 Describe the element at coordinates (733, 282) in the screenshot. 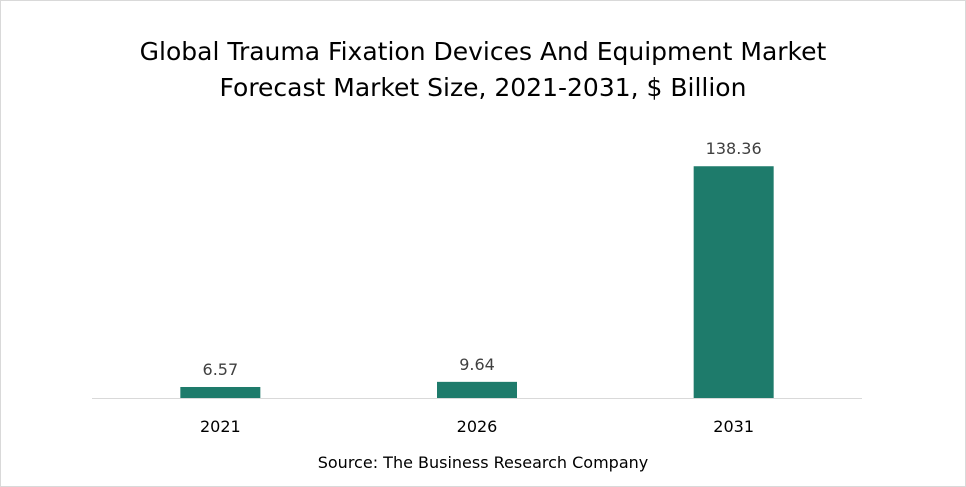

I see `bar-2031` at that location.